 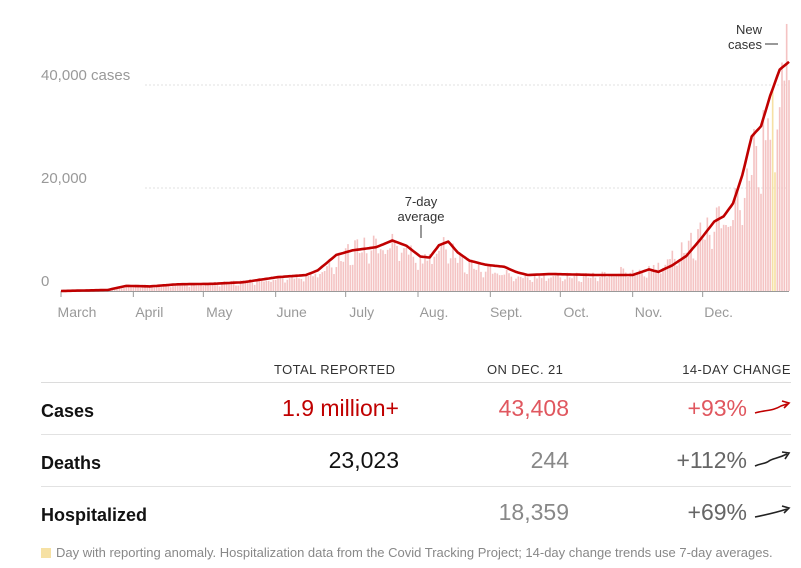 What do you see at coordinates (416, 409) in the screenshot?
I see `stats-row-cases: Cases 1.9 million+ 43,408 +93%` at bounding box center [416, 409].